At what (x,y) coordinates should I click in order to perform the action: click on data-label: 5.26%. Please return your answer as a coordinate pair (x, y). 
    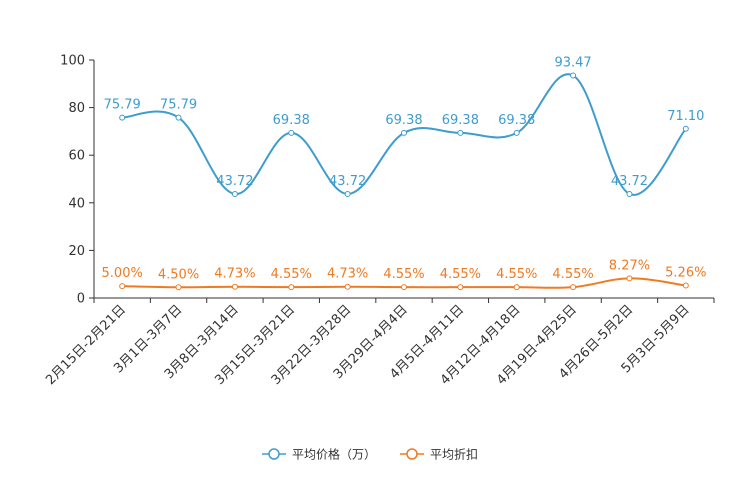
    Looking at the image, I should click on (685, 272).